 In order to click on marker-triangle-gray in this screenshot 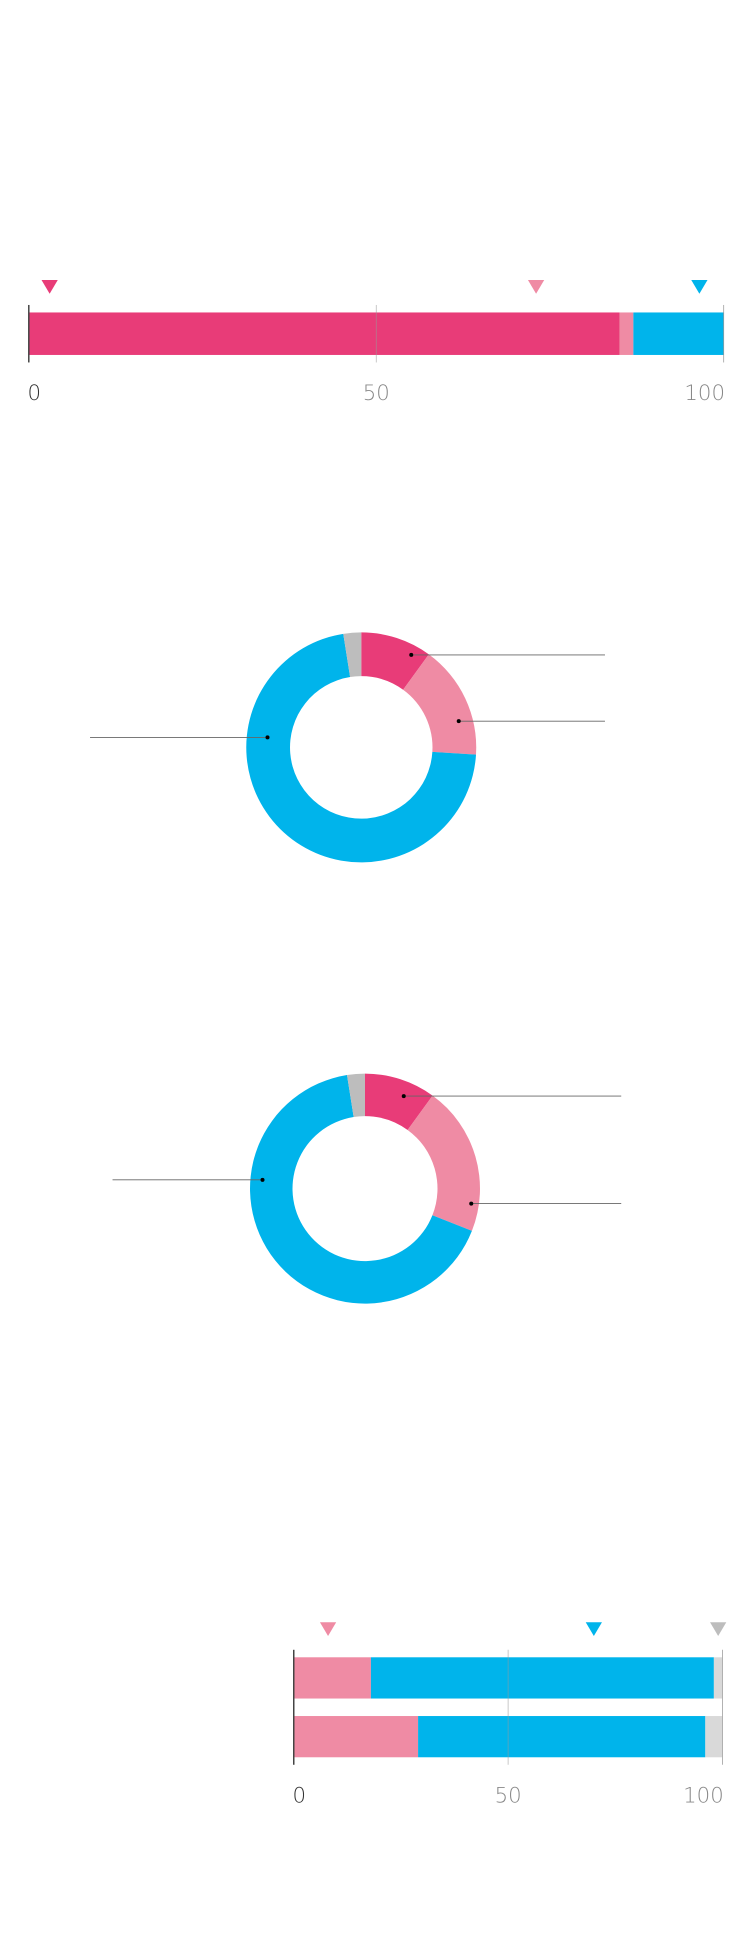, I will do `click(718, 1629)`.